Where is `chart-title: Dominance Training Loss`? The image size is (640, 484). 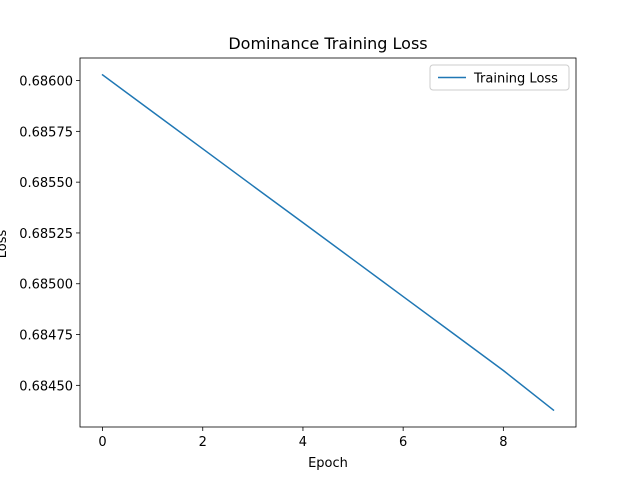
chart-title: Dominance Training Loss is located at coordinates (327, 43).